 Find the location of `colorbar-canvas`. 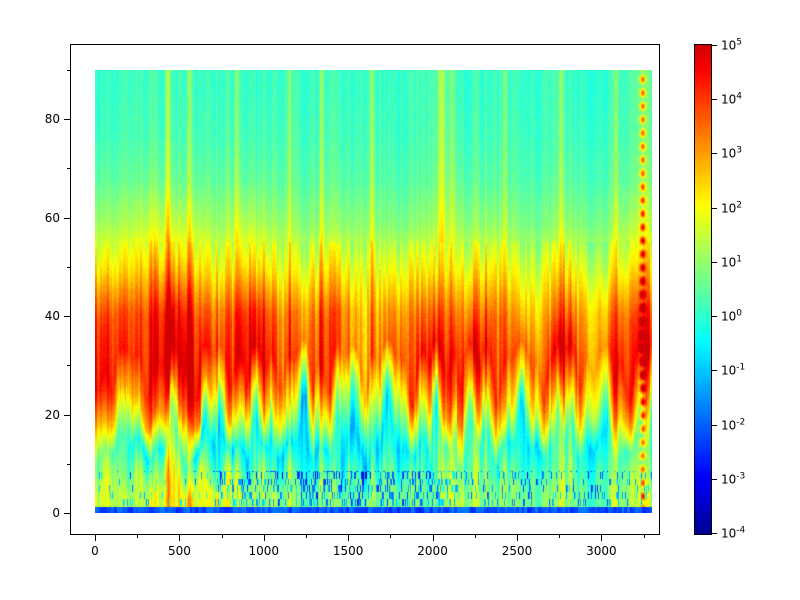

colorbar-canvas is located at coordinates (703, 289).